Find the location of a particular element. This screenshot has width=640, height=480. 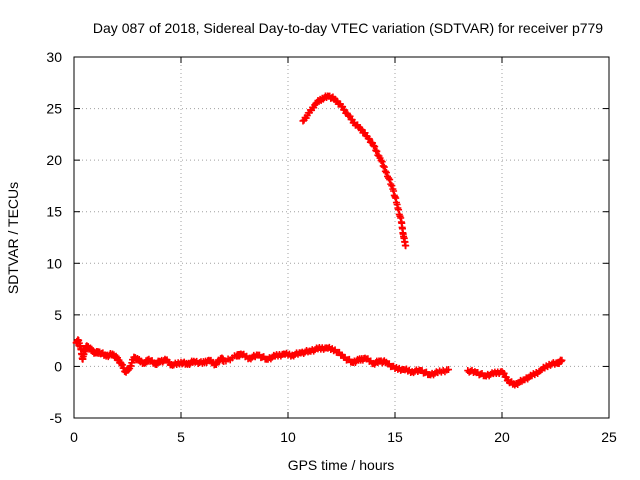

x-tick-label: 20 is located at coordinates (502, 437).